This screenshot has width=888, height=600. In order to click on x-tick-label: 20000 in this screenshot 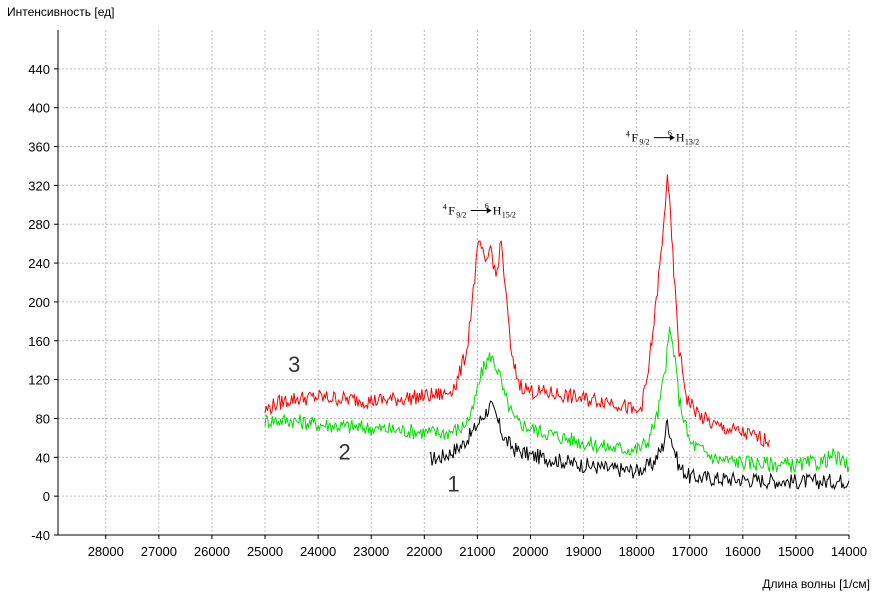, I will do `click(530, 551)`.